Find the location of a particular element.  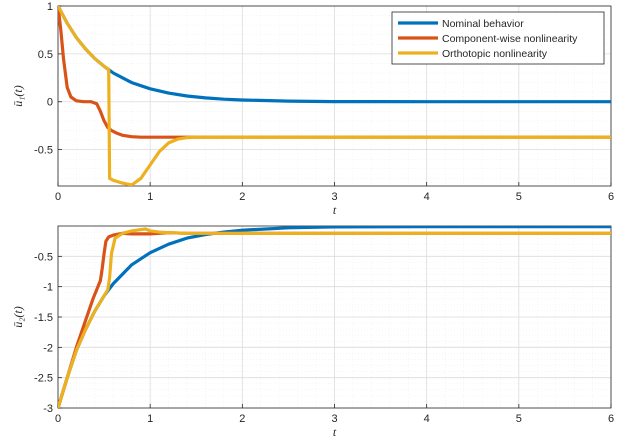

legend-entry-1: Nominal behavior is located at coordinates (483, 24).